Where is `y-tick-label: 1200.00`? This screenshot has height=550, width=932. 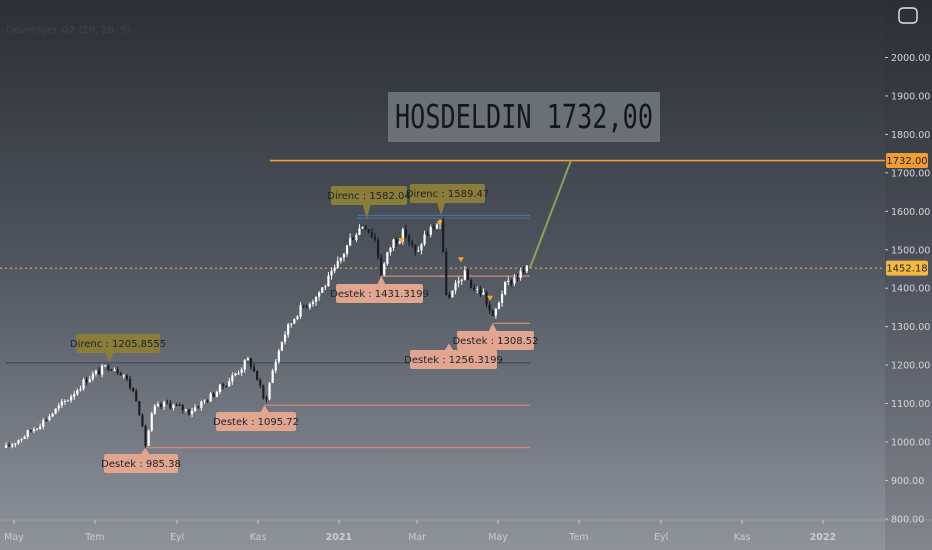
y-tick-label: 1200.00 is located at coordinates (910, 366).